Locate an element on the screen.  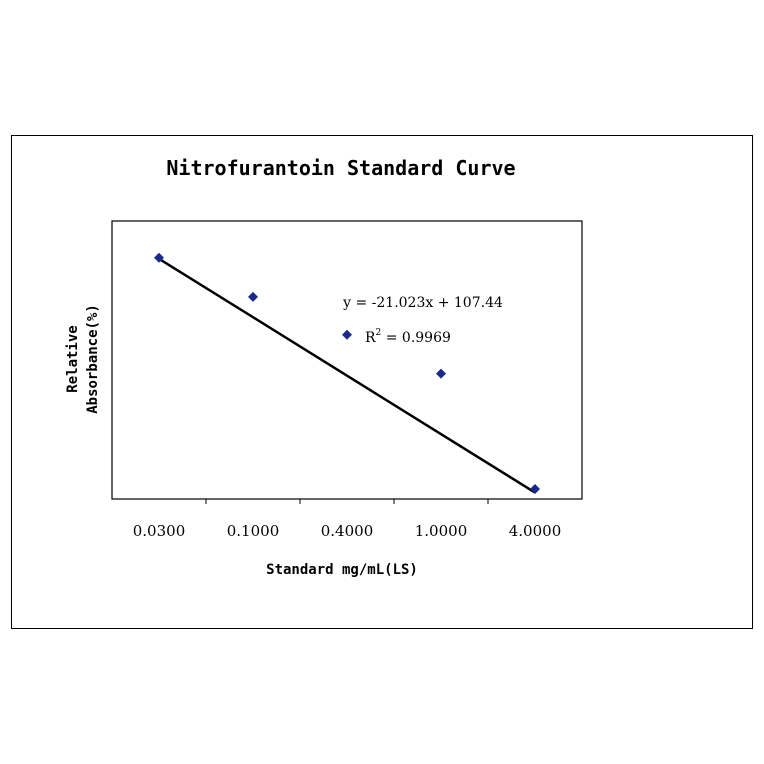
x-axis-ticks is located at coordinates (347, 501).